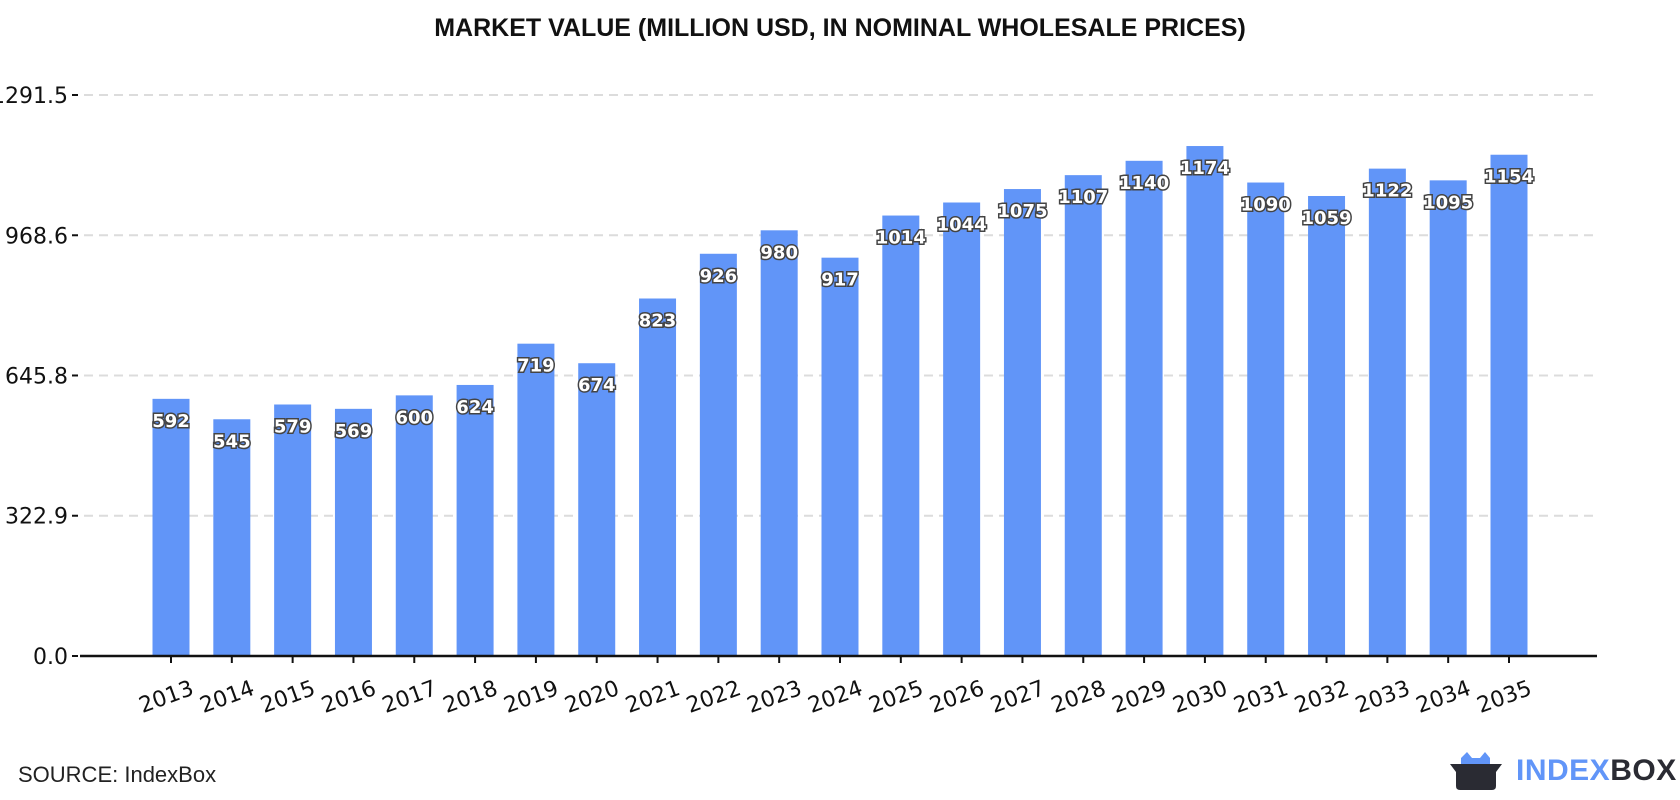 Image resolution: width=1680 pixels, height=800 pixels. What do you see at coordinates (1504, 697) in the screenshot?
I see `x-tick-label-2035: 2035` at bounding box center [1504, 697].